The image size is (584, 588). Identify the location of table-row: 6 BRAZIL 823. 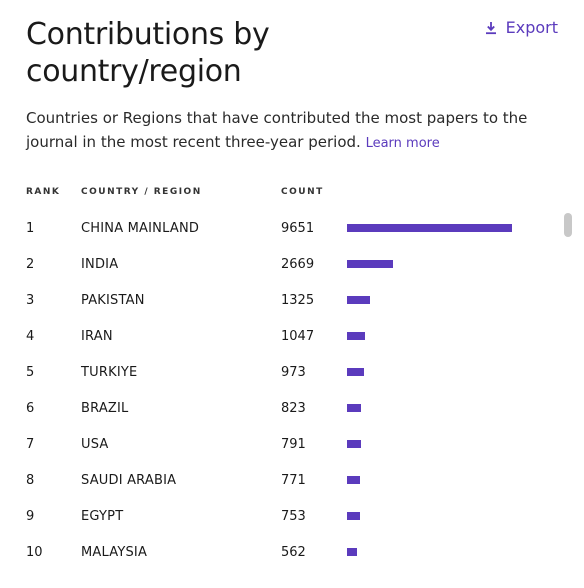
(291, 408).